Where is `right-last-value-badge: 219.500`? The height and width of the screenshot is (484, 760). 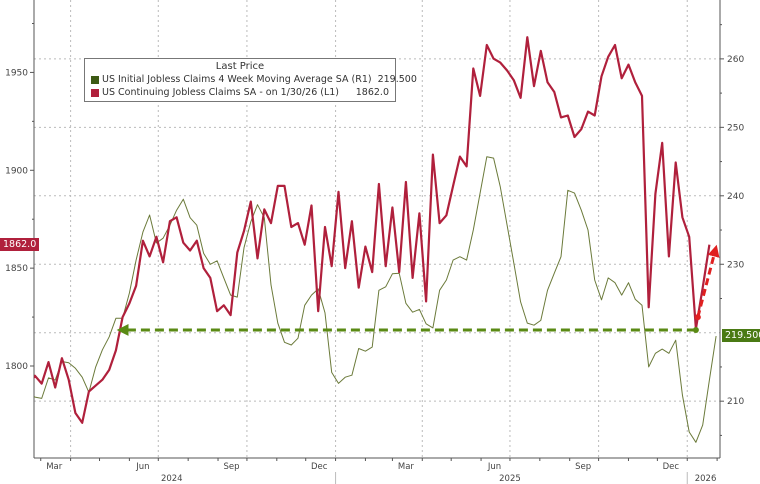
right-last-value-badge: 219.500 is located at coordinates (741, 336).